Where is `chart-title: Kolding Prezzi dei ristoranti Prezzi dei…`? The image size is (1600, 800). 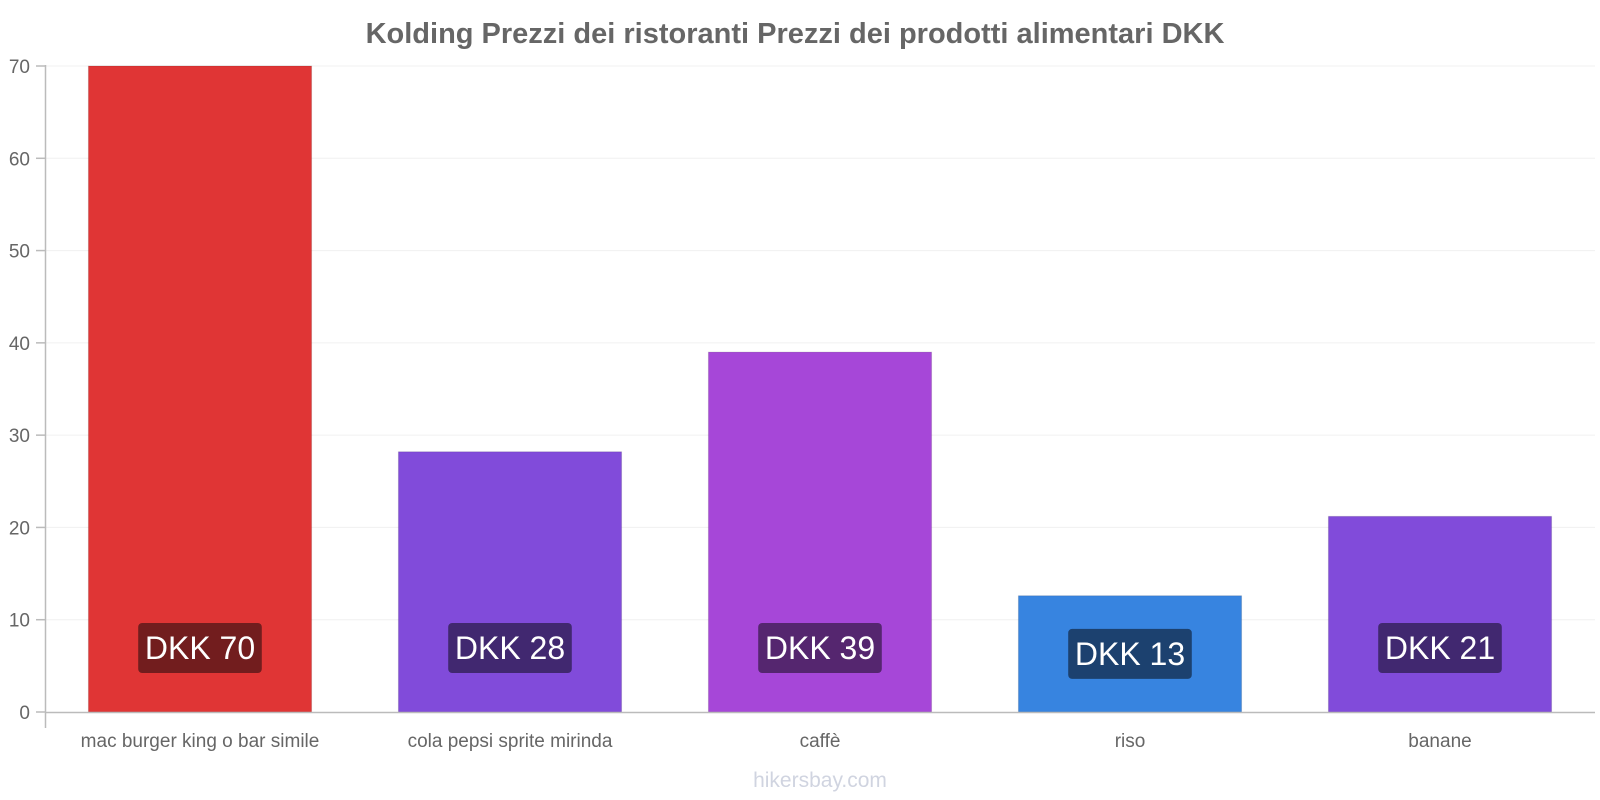
chart-title: Kolding Prezzi dei ristoranti Prezzi dei… is located at coordinates (795, 34).